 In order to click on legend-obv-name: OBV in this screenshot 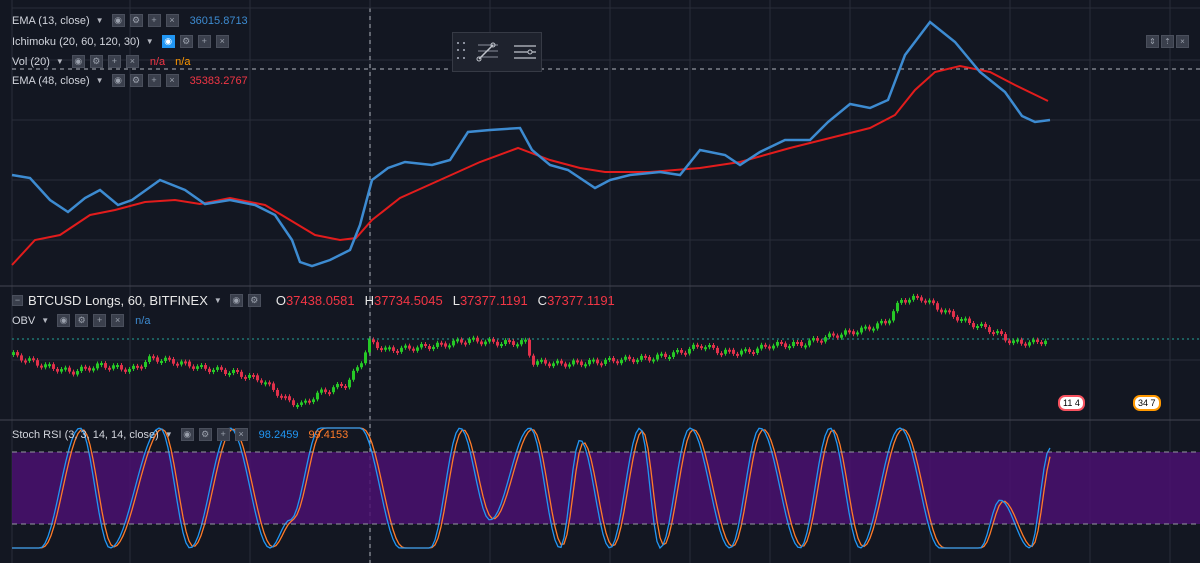, I will do `click(24, 320)`.